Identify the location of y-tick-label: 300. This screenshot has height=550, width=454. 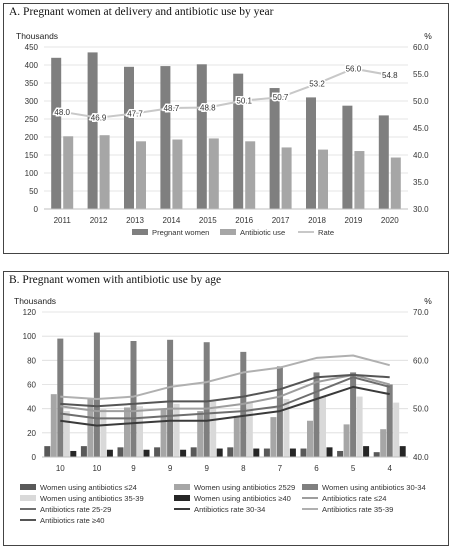
(32, 101).